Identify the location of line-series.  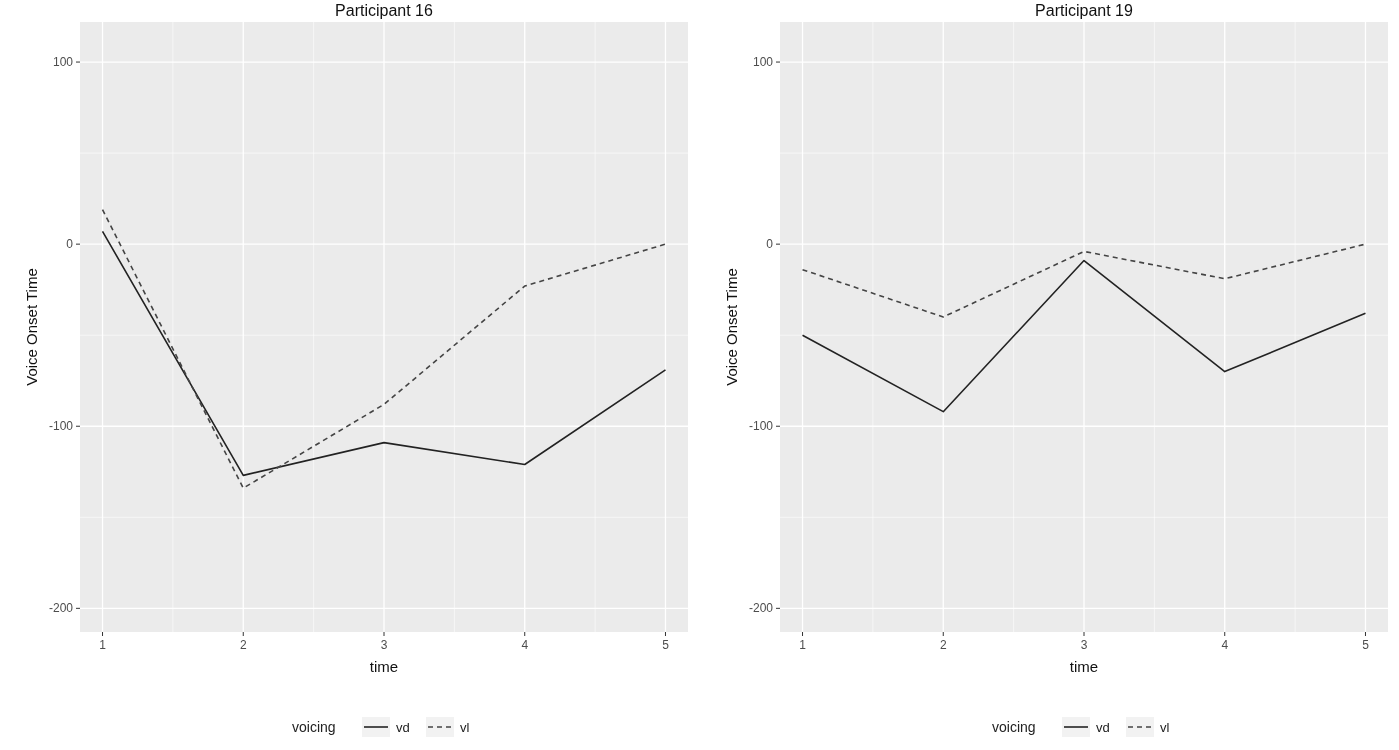
(1084, 336).